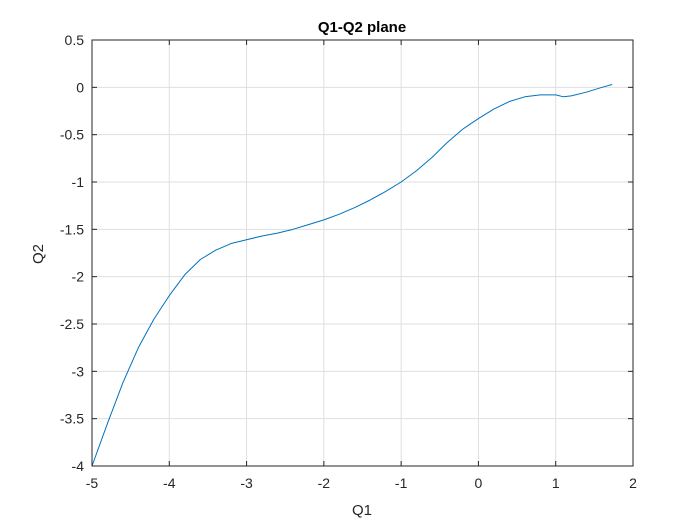 This screenshot has width=700, height=525. What do you see at coordinates (75, 40) in the screenshot?
I see `y-tick-label: 0.5` at bounding box center [75, 40].